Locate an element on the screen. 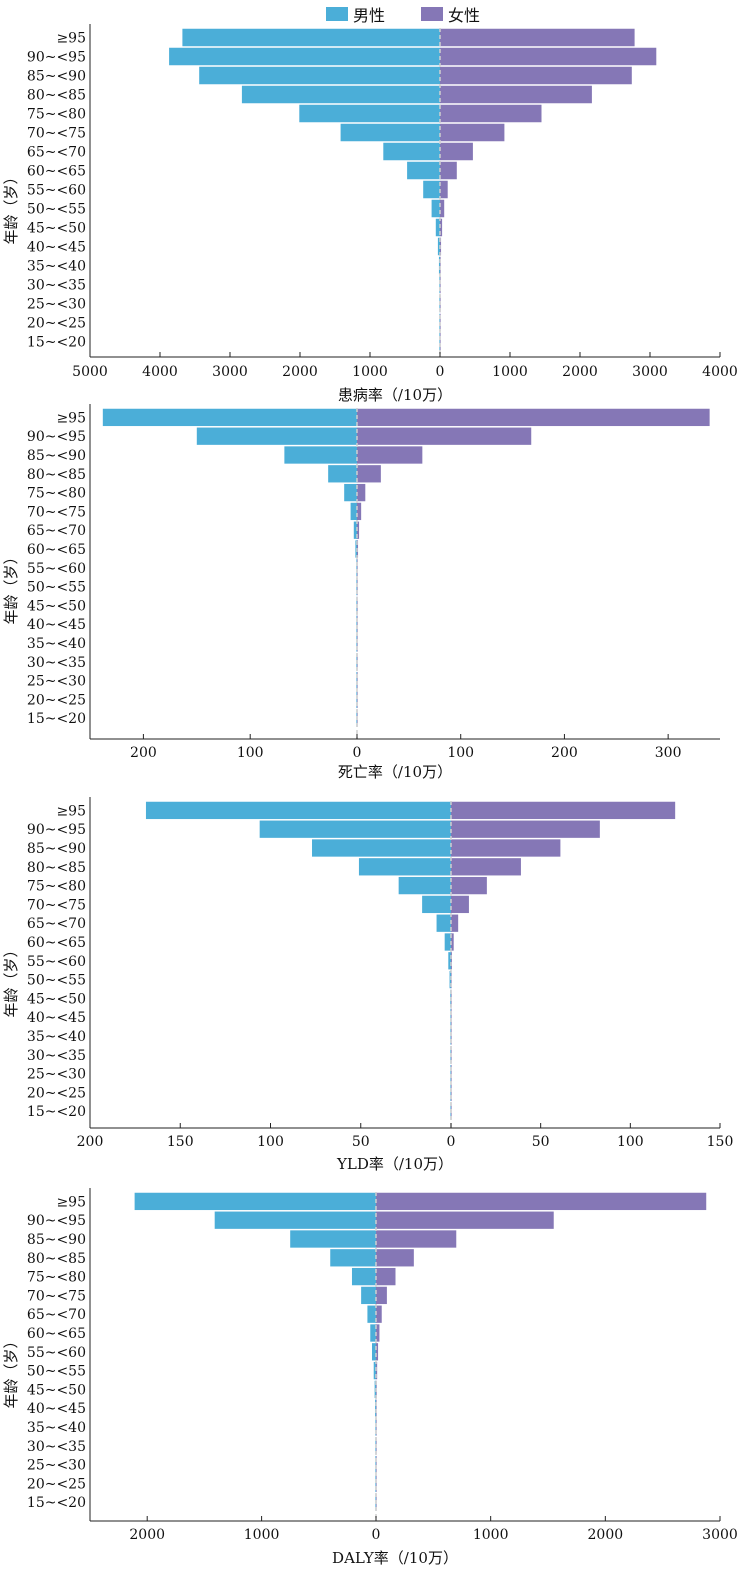 The image size is (739, 1571). mortality-y-title: 年龄（岁） is located at coordinates (11, 586).